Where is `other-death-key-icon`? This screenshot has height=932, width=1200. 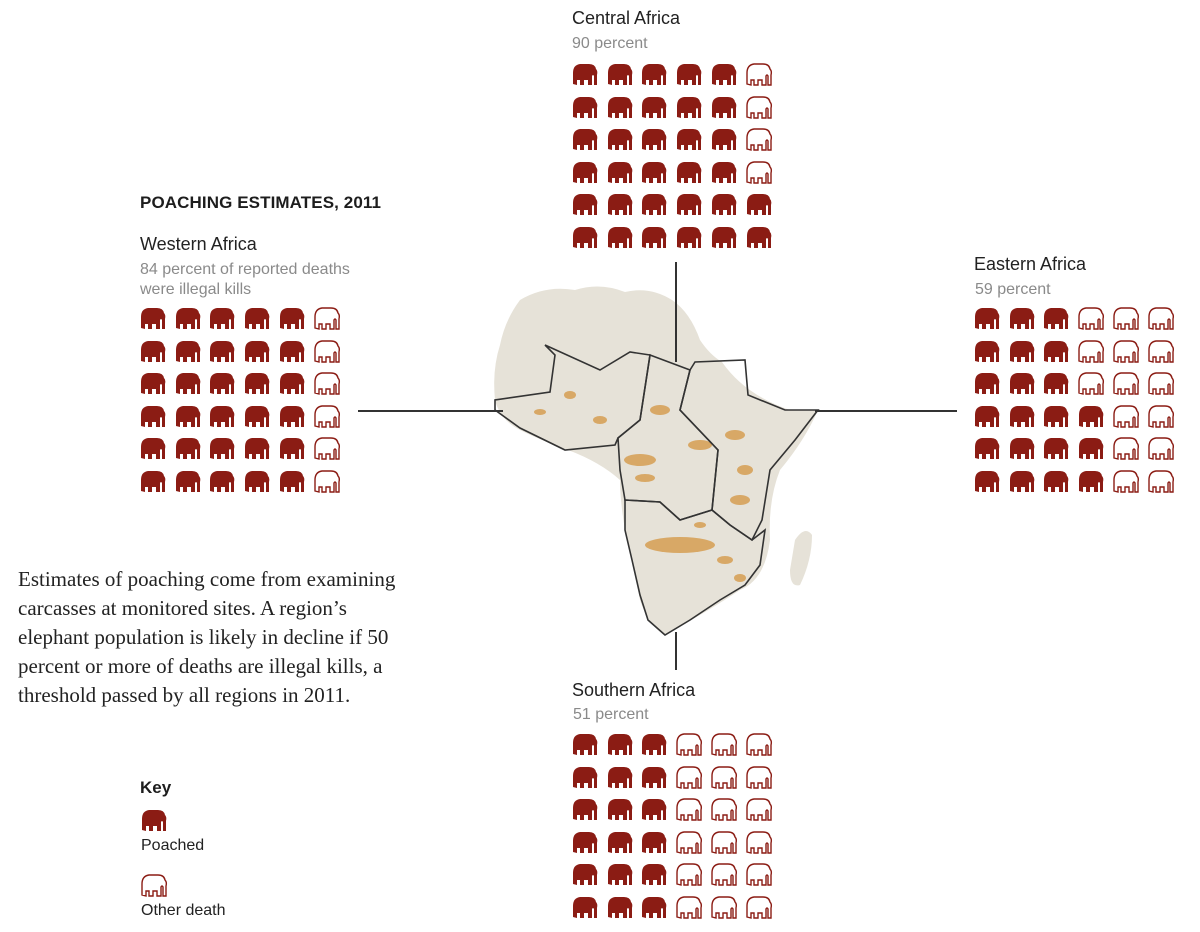
other-death-key-icon is located at coordinates (154, 886).